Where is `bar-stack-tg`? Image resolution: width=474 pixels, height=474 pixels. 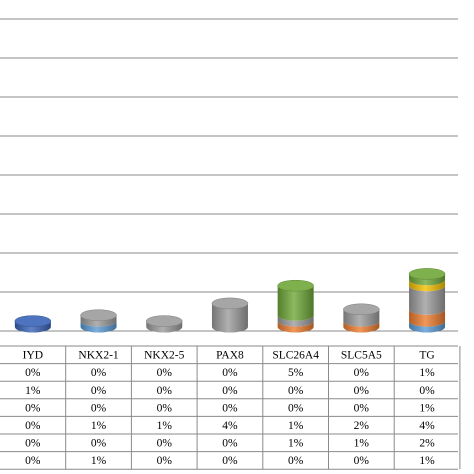
bar-stack-tg is located at coordinates (427, 300).